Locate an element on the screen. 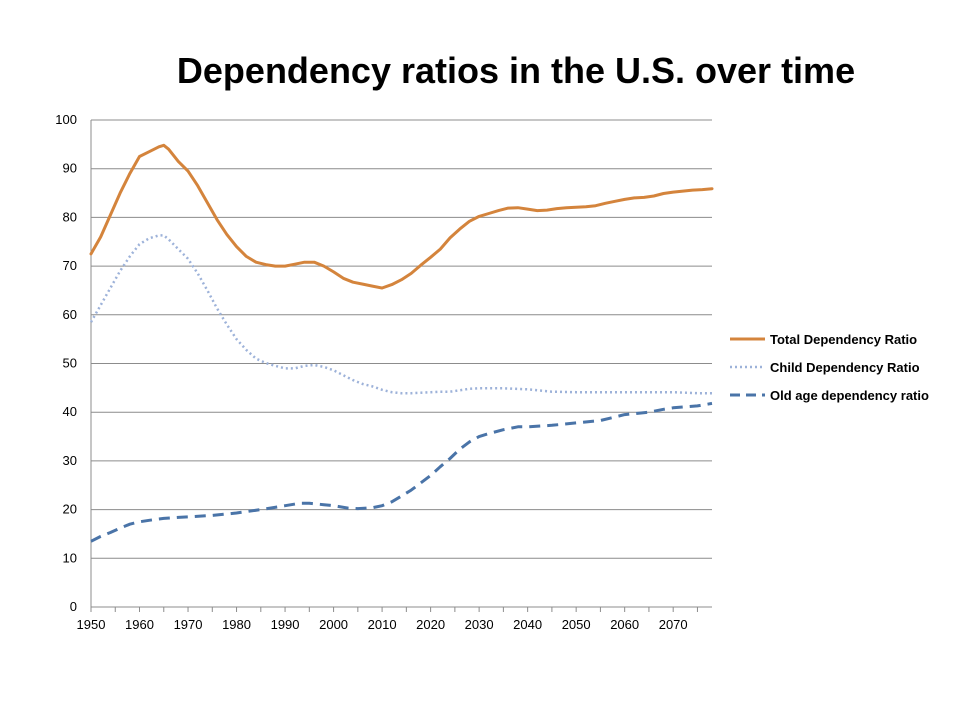 This screenshot has width=960, height=720. x-tick-label: 1950 is located at coordinates (91, 624).